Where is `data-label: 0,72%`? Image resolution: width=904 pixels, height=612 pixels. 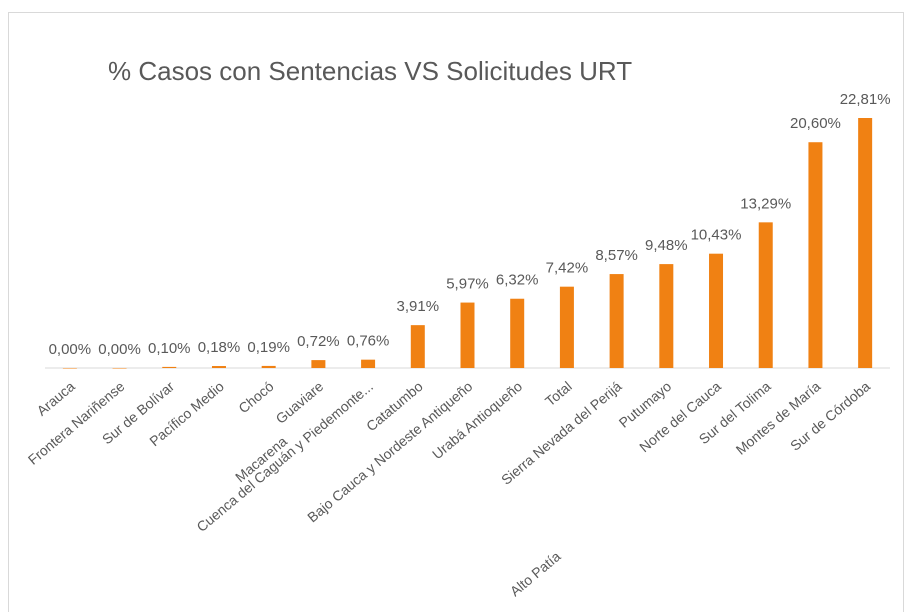
data-label: 0,72% is located at coordinates (318, 341).